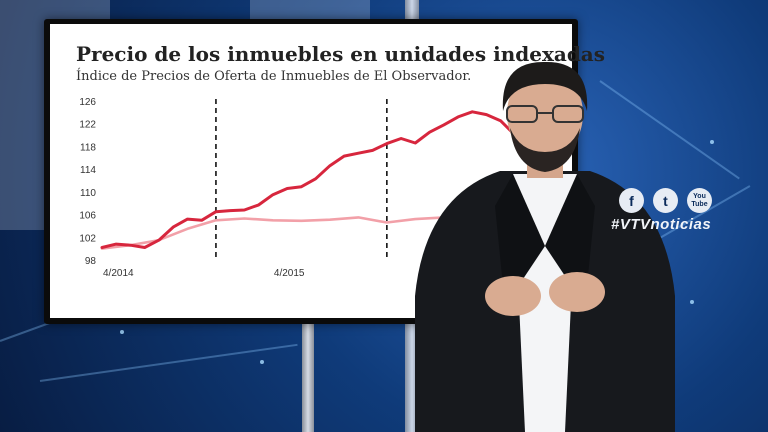 Image resolution: width=768 pixels, height=432 pixels. What do you see at coordinates (289, 273) in the screenshot?
I see `x-tick-label: 4/2015` at bounding box center [289, 273].